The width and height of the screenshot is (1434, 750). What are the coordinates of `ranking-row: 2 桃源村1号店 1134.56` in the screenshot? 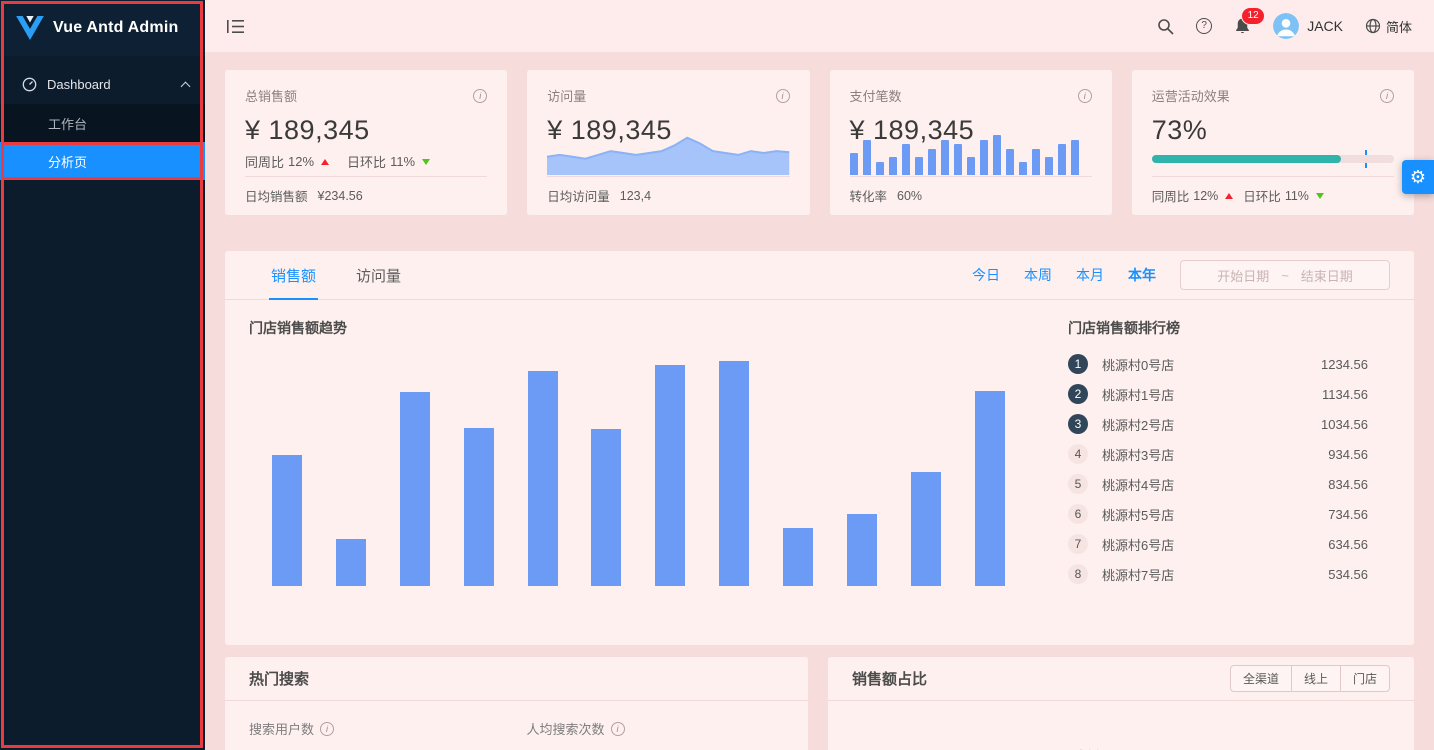 It's located at (1218, 394).